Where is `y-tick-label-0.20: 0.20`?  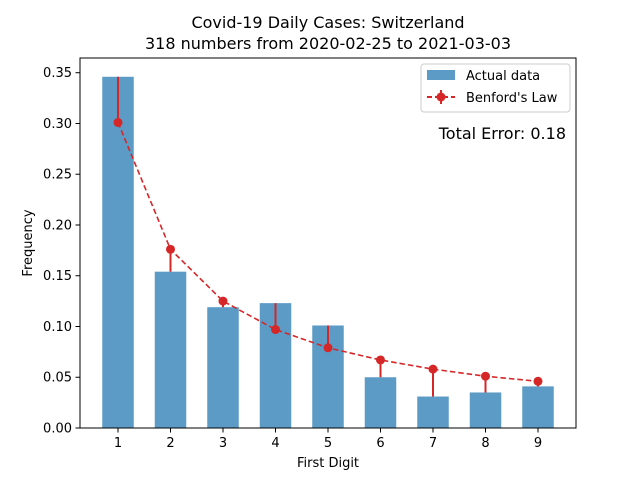
y-tick-label-0.20: 0.20 is located at coordinates (57, 225).